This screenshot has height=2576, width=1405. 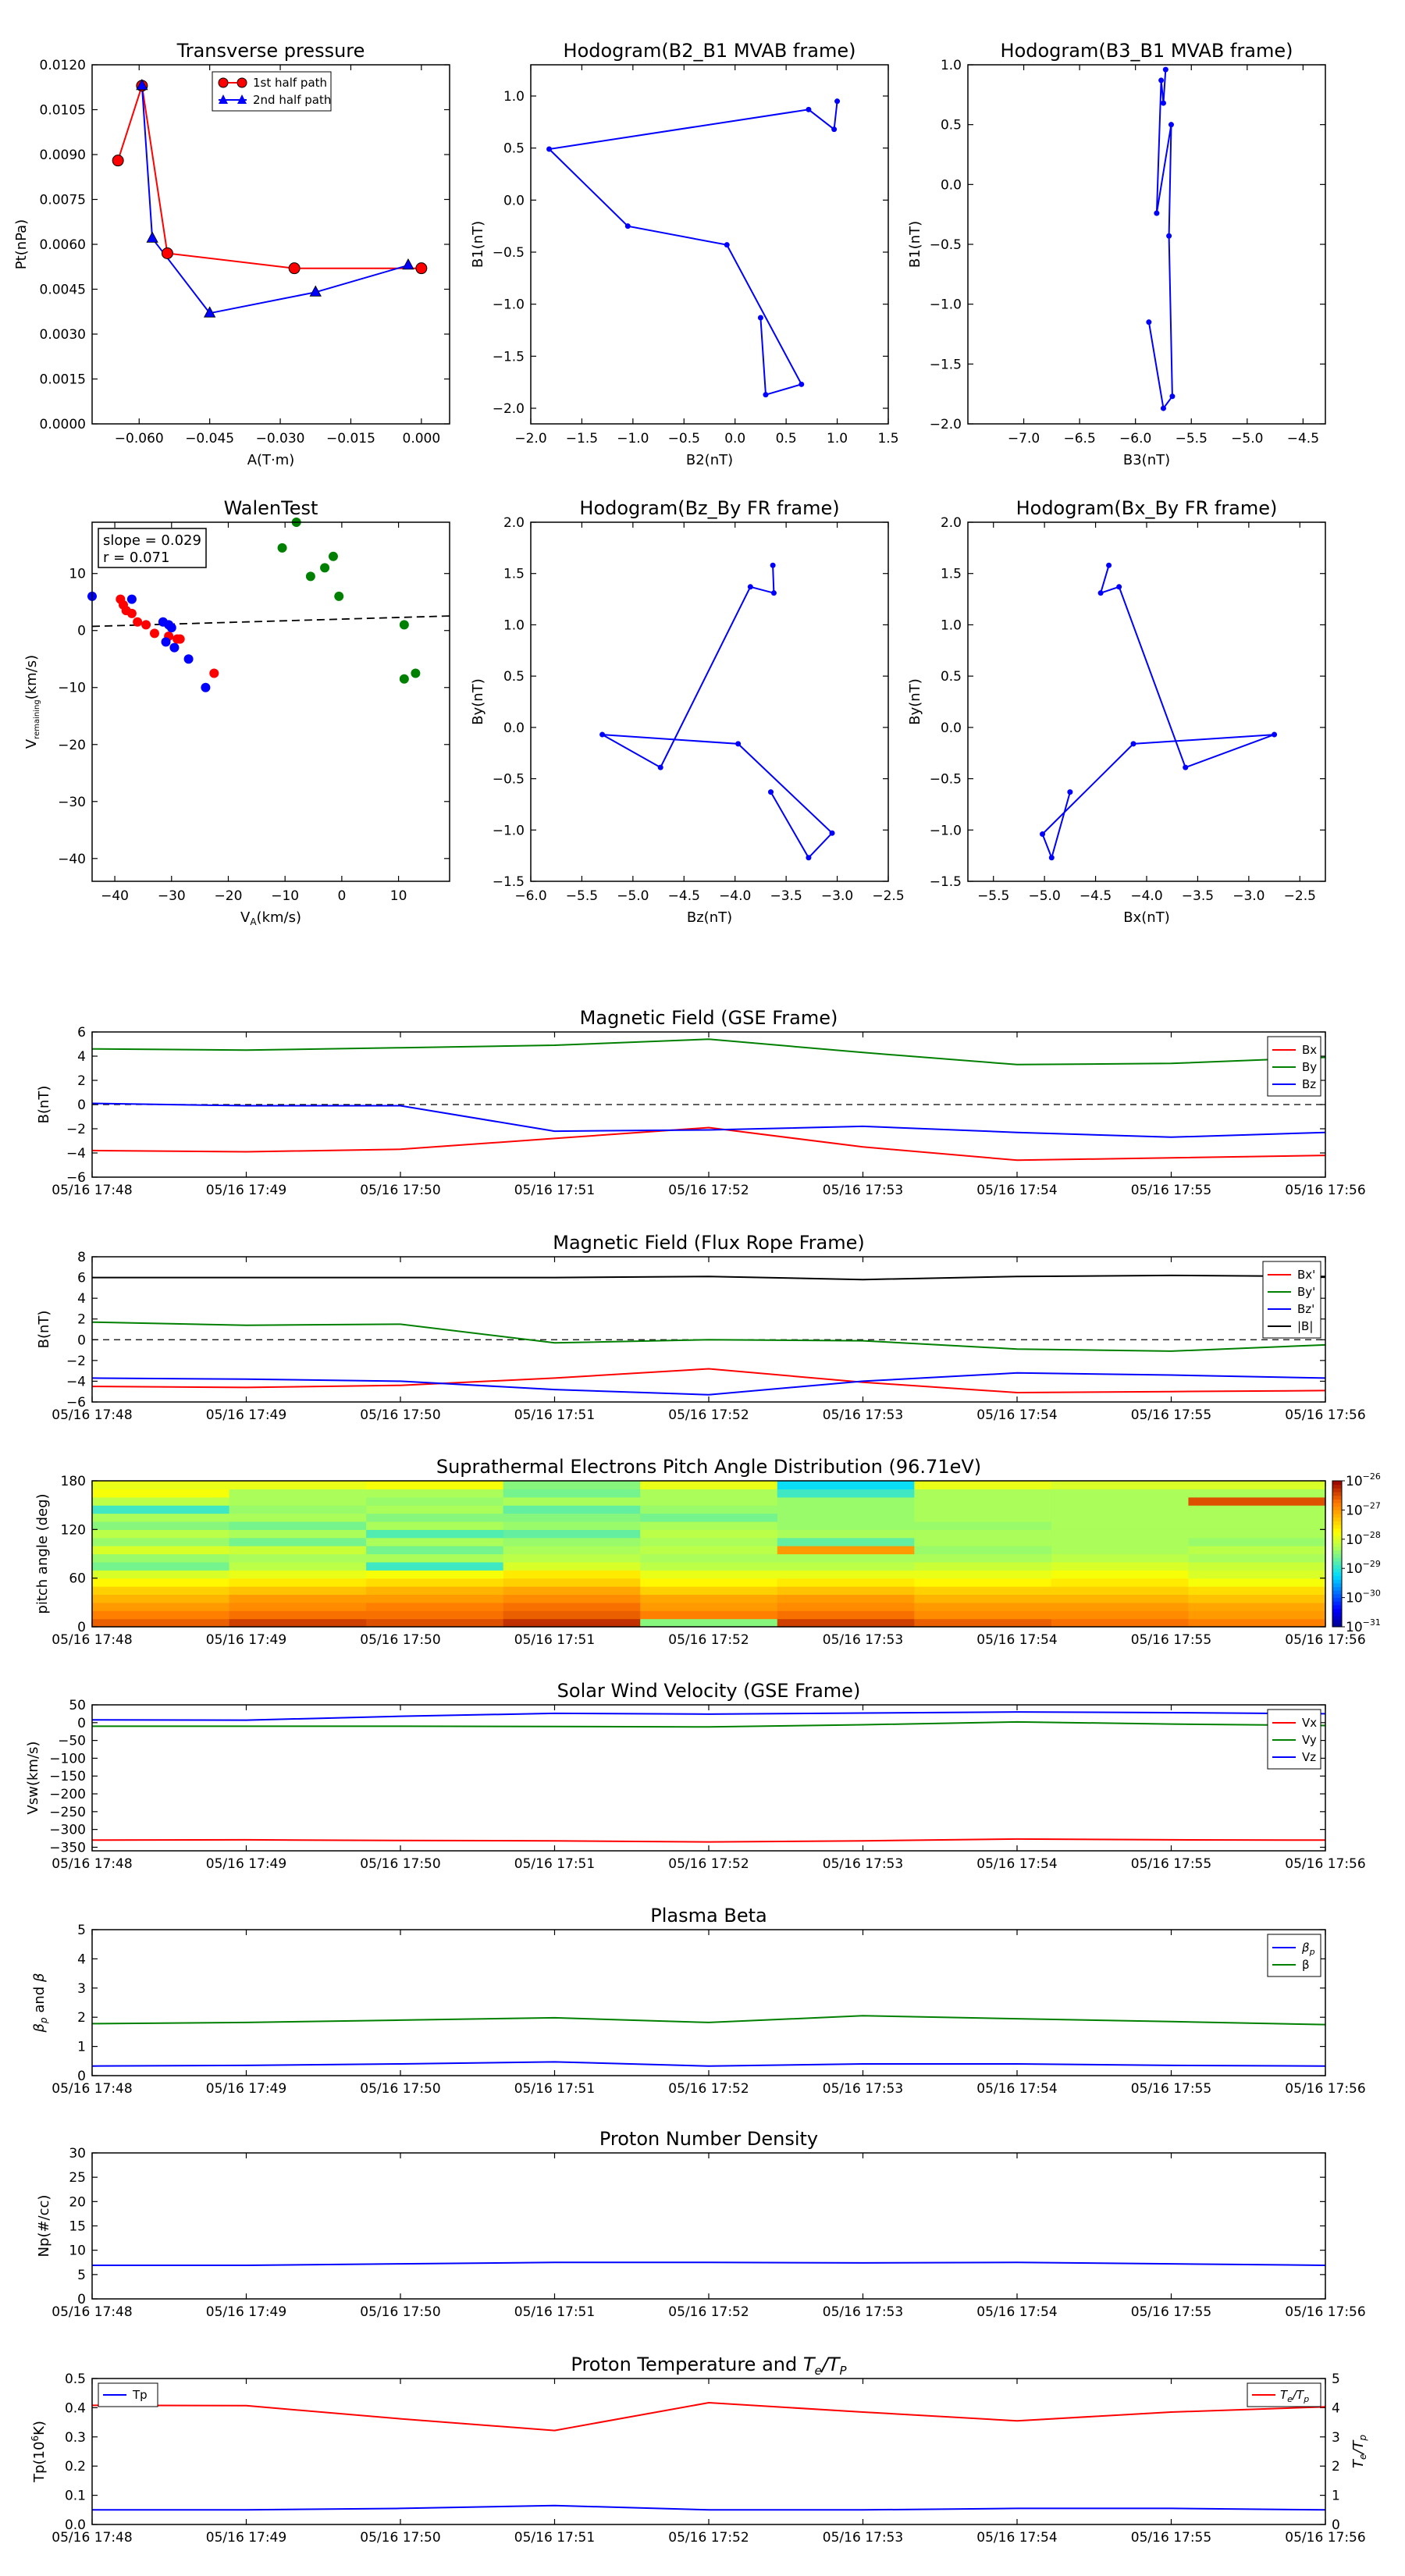 What do you see at coordinates (40, 2003) in the screenshot?
I see `y-axis-label: βp and β` at bounding box center [40, 2003].